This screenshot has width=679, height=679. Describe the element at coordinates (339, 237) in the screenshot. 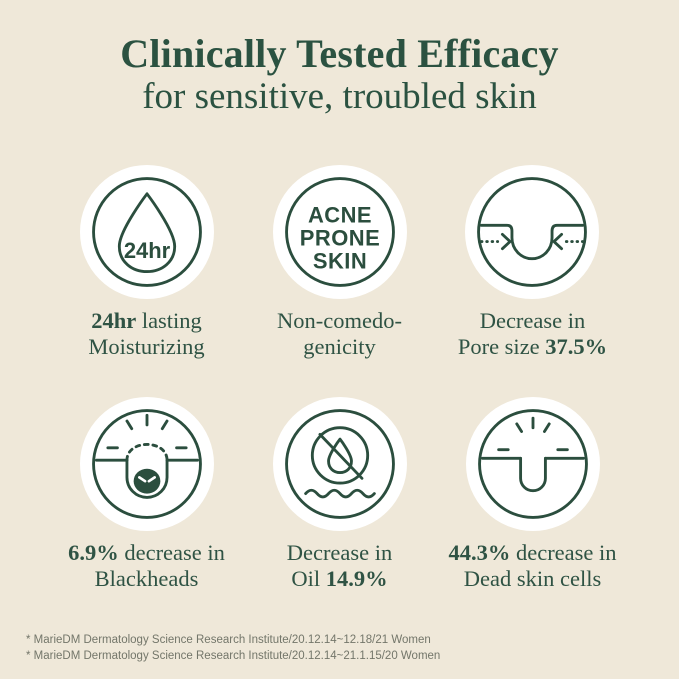

I see `icon-line-prone: PRONE` at that location.